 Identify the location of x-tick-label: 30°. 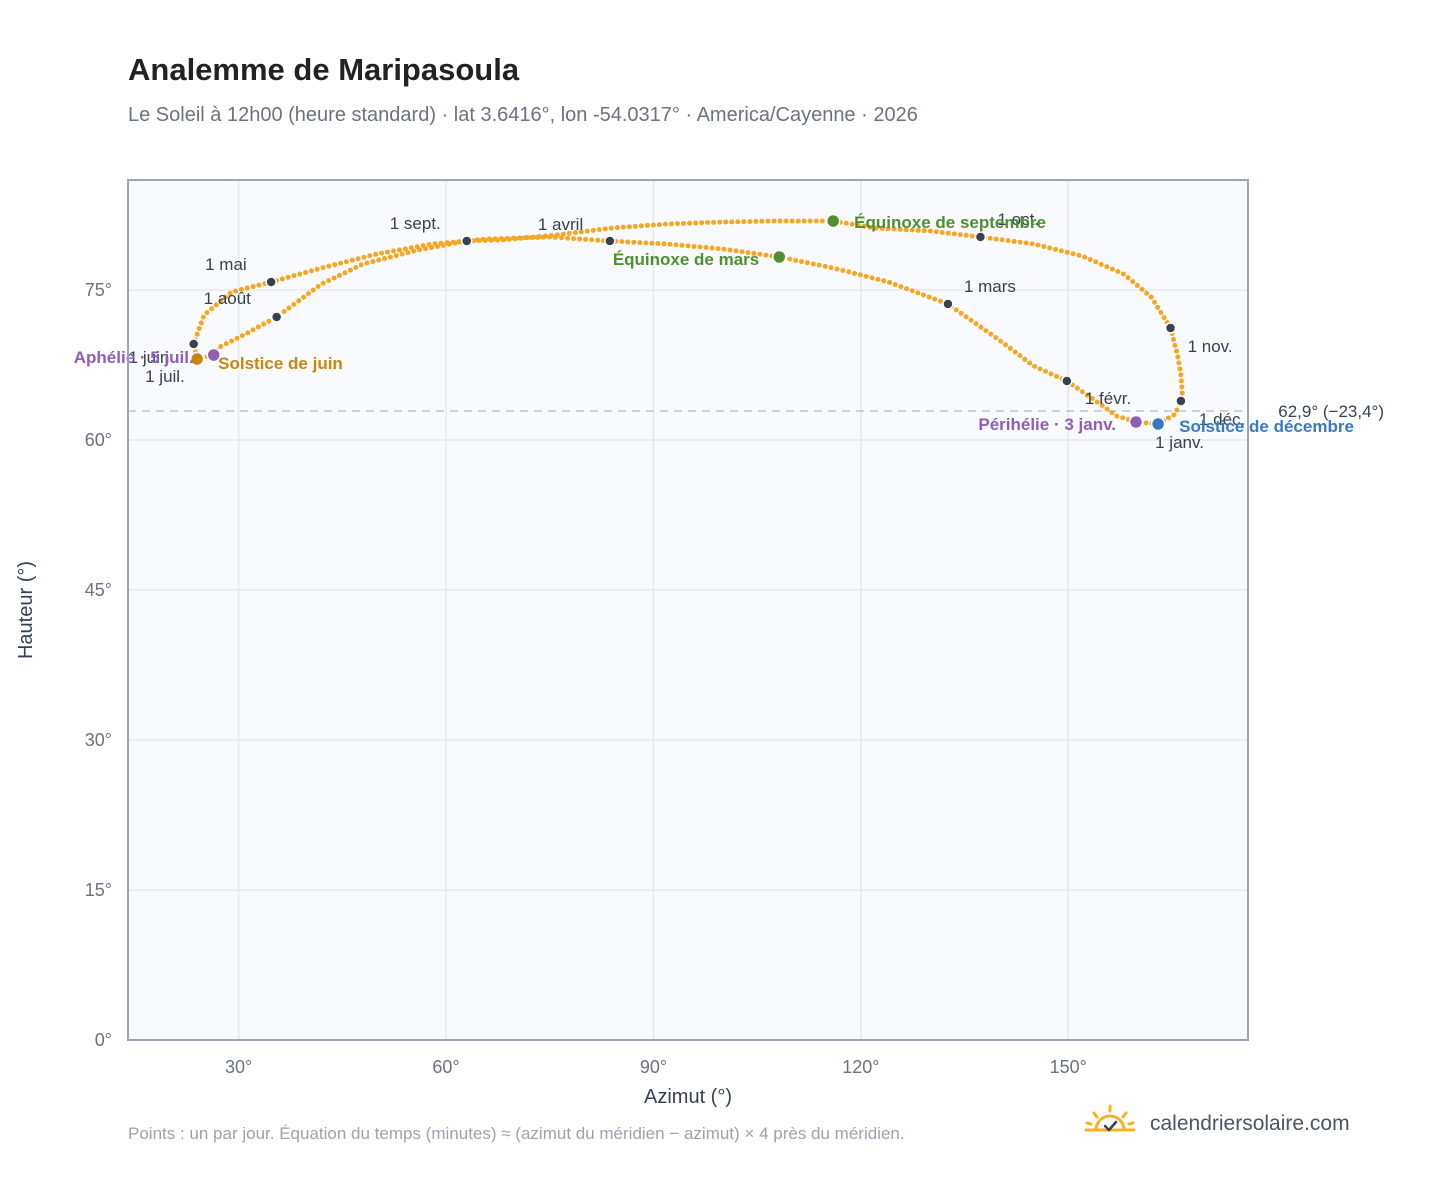
(238, 1067).